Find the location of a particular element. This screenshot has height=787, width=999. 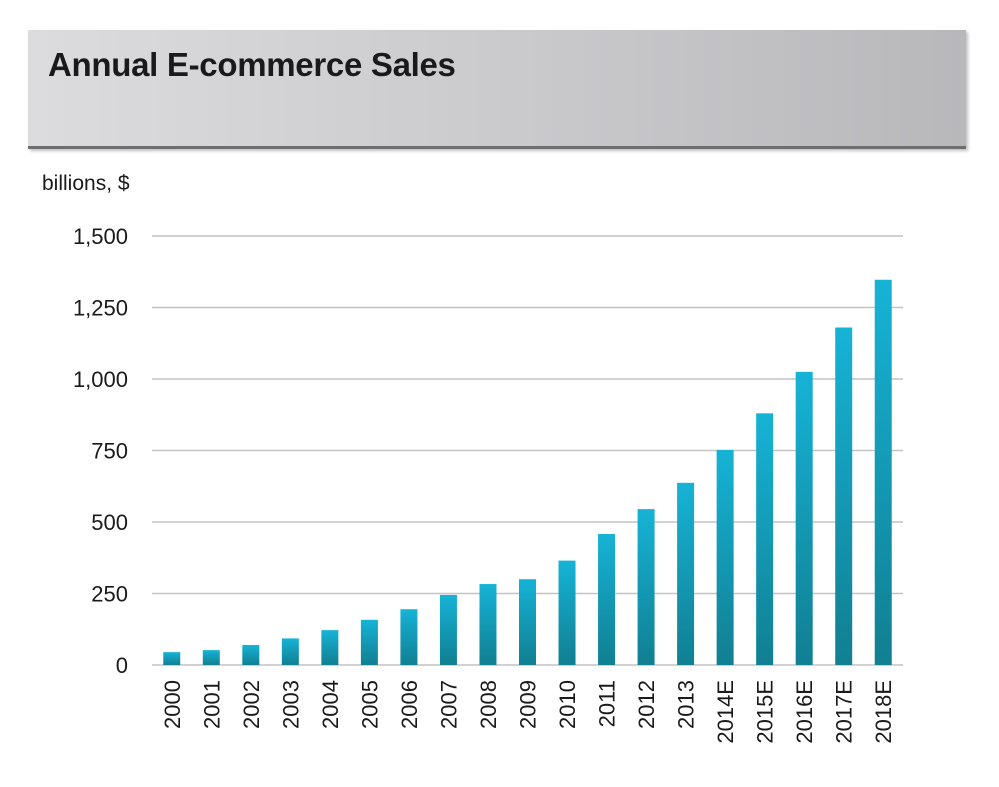

bar-2004 is located at coordinates (330, 647).